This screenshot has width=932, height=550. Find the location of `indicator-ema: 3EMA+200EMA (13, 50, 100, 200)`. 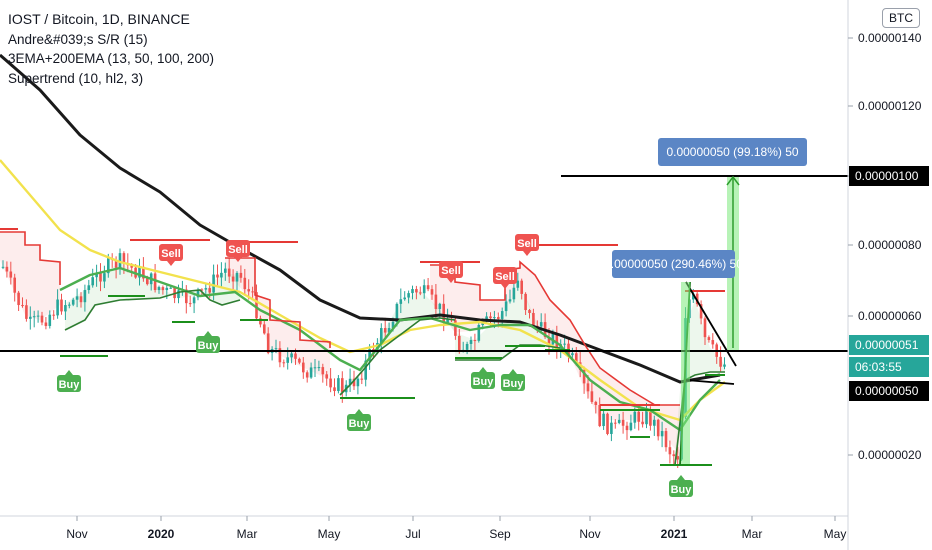

indicator-ema: 3EMA+200EMA (13, 50, 100, 200) is located at coordinates (111, 58).